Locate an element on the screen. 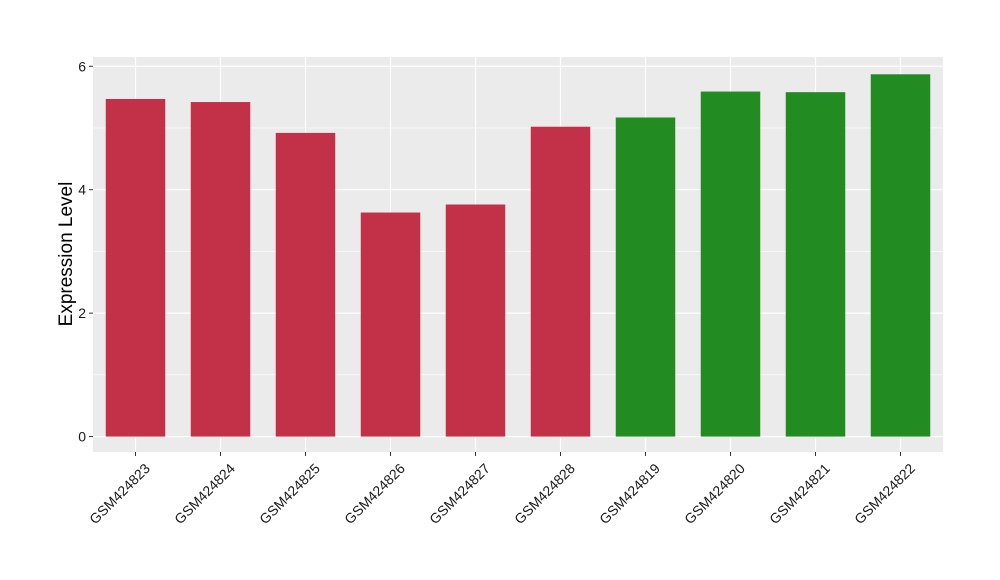  bar-GSM424822 is located at coordinates (900, 255).